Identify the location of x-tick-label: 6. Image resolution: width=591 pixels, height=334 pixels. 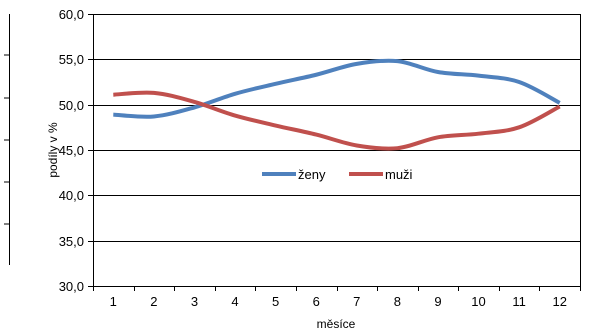
(316, 301).